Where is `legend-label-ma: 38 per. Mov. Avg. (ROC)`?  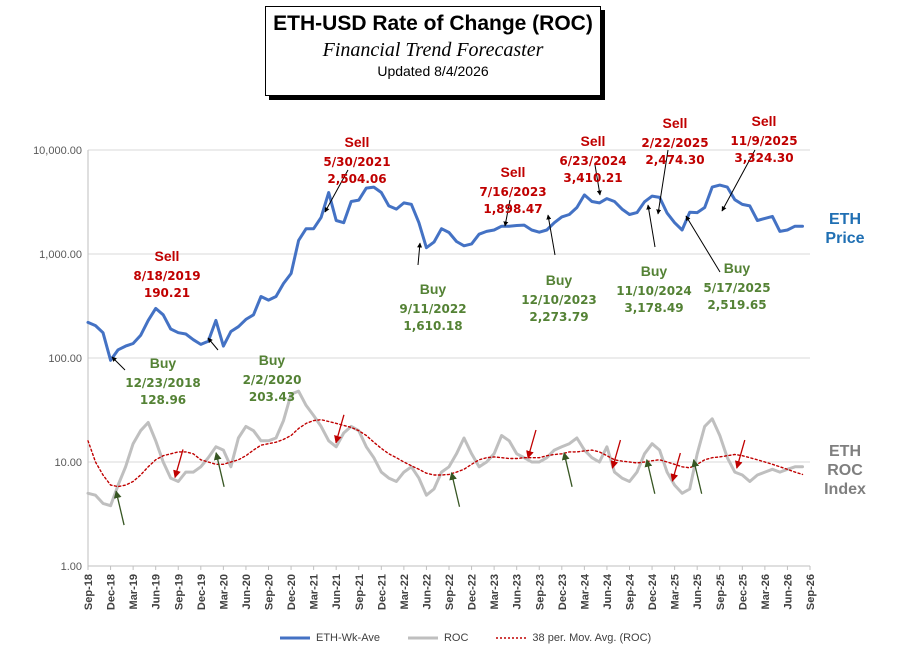 legend-label-ma: 38 per. Mov. Avg. (ROC) is located at coordinates (592, 638).